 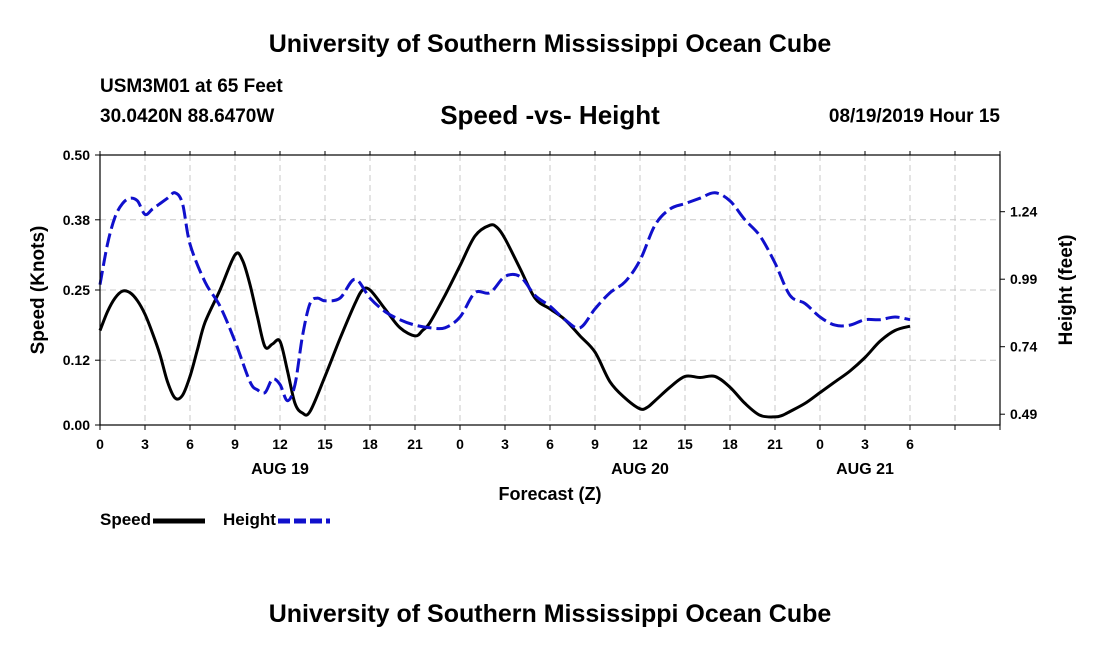 What do you see at coordinates (76, 155) in the screenshot?
I see `y-tick-label: 0.50` at bounding box center [76, 155].